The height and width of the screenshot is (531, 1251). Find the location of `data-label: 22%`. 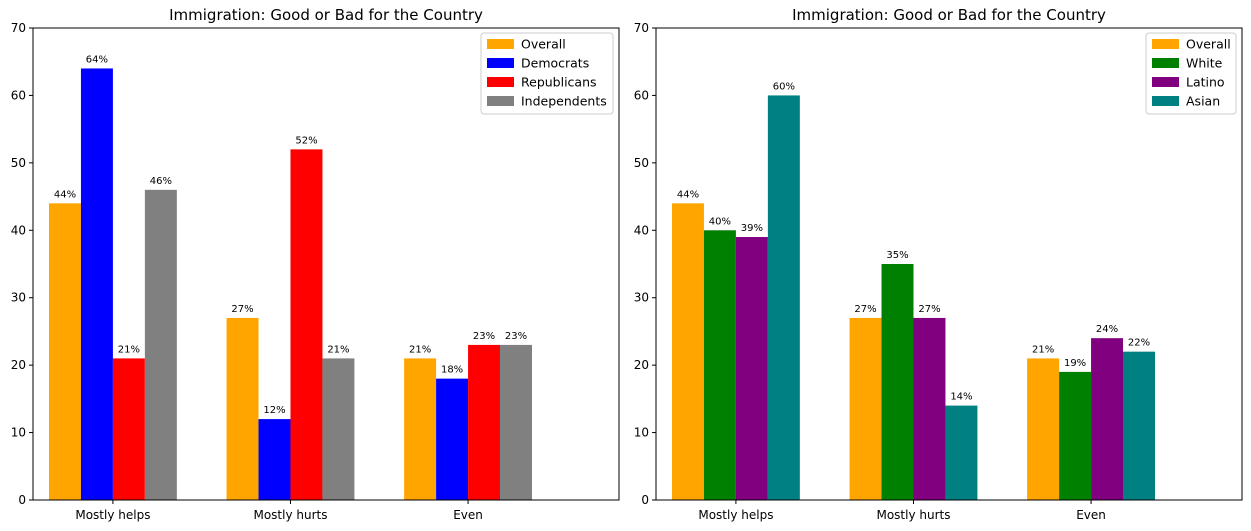

data-label: 22% is located at coordinates (1139, 343).